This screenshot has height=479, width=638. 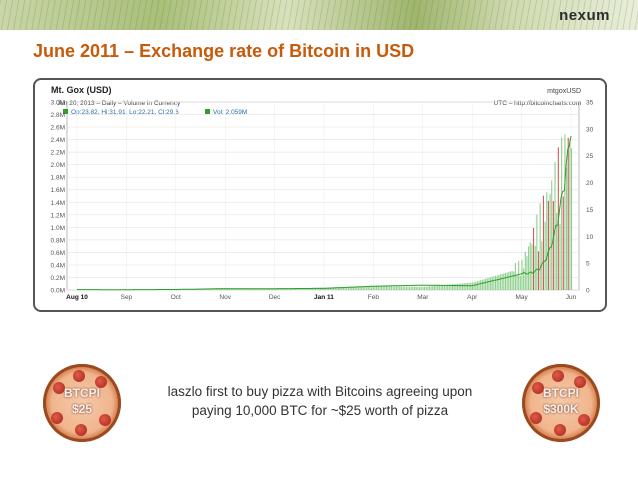 I want to click on legend-label: Op:23.82, Hi:31.91, Lo:22.21, Cl:29.6, so click(x=125, y=112).